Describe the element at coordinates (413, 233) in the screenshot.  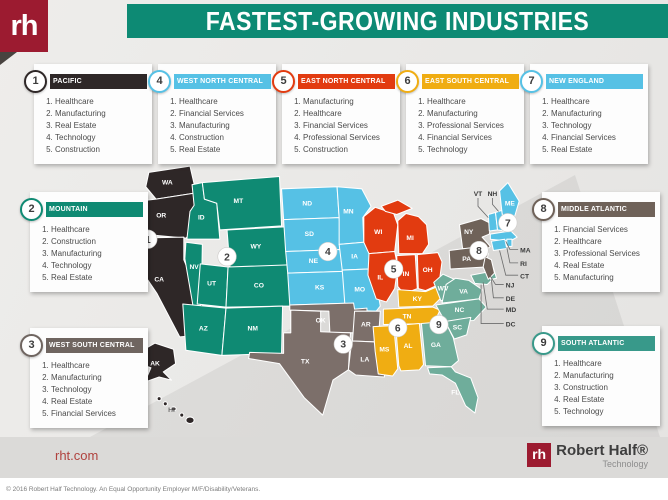
I see `state-mi` at that location.